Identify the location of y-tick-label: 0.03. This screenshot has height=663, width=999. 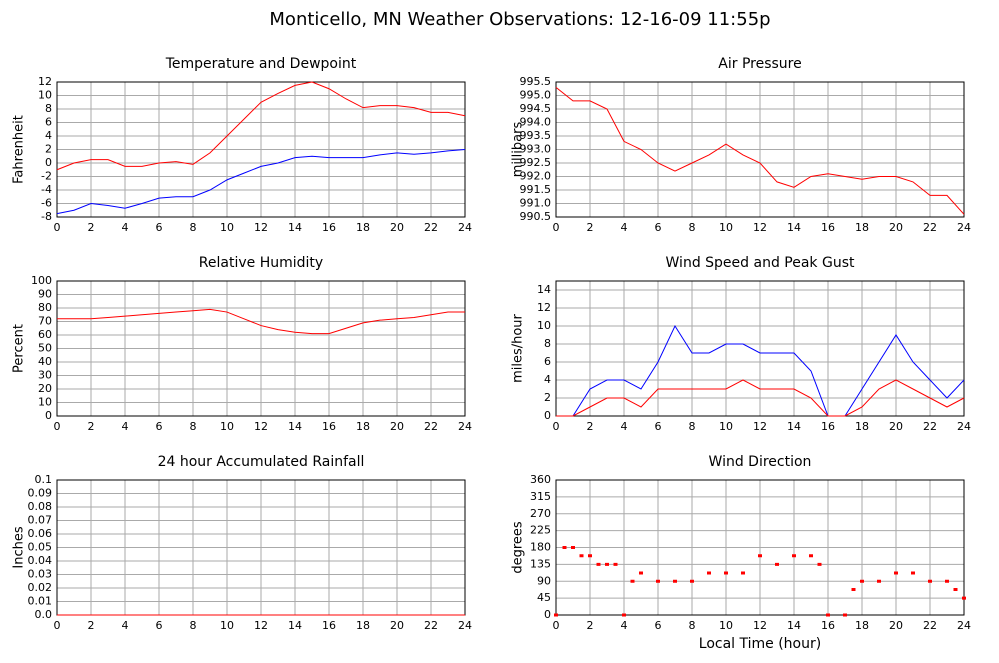
(40, 574).